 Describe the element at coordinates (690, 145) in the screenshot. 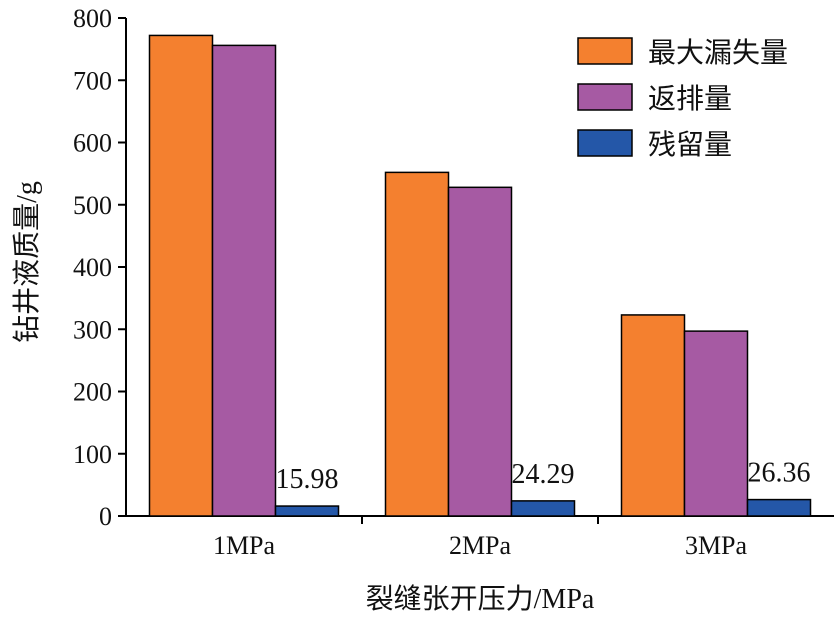

I see `legend-label: 残留量` at that location.